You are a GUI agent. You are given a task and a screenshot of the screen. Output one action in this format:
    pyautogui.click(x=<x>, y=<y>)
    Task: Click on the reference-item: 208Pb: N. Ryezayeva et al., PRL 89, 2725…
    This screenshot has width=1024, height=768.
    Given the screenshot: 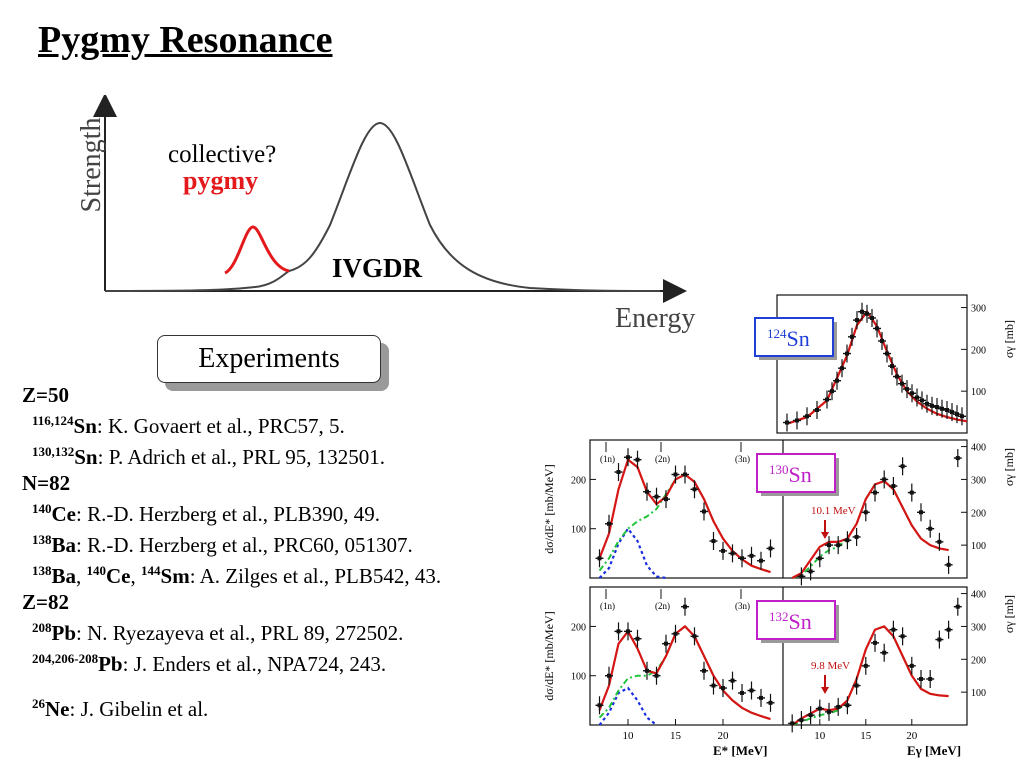 What is the action you would take?
    pyautogui.click(x=236, y=630)
    